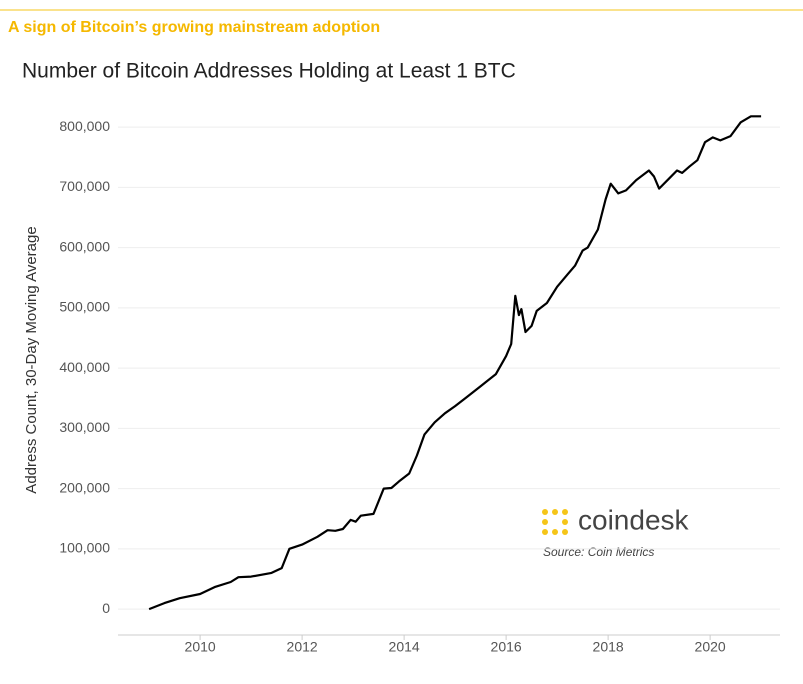 Image resolution: width=803 pixels, height=684 pixels. Describe the element at coordinates (84, 126) in the screenshot. I see `y-tick-label: 800,000` at that location.